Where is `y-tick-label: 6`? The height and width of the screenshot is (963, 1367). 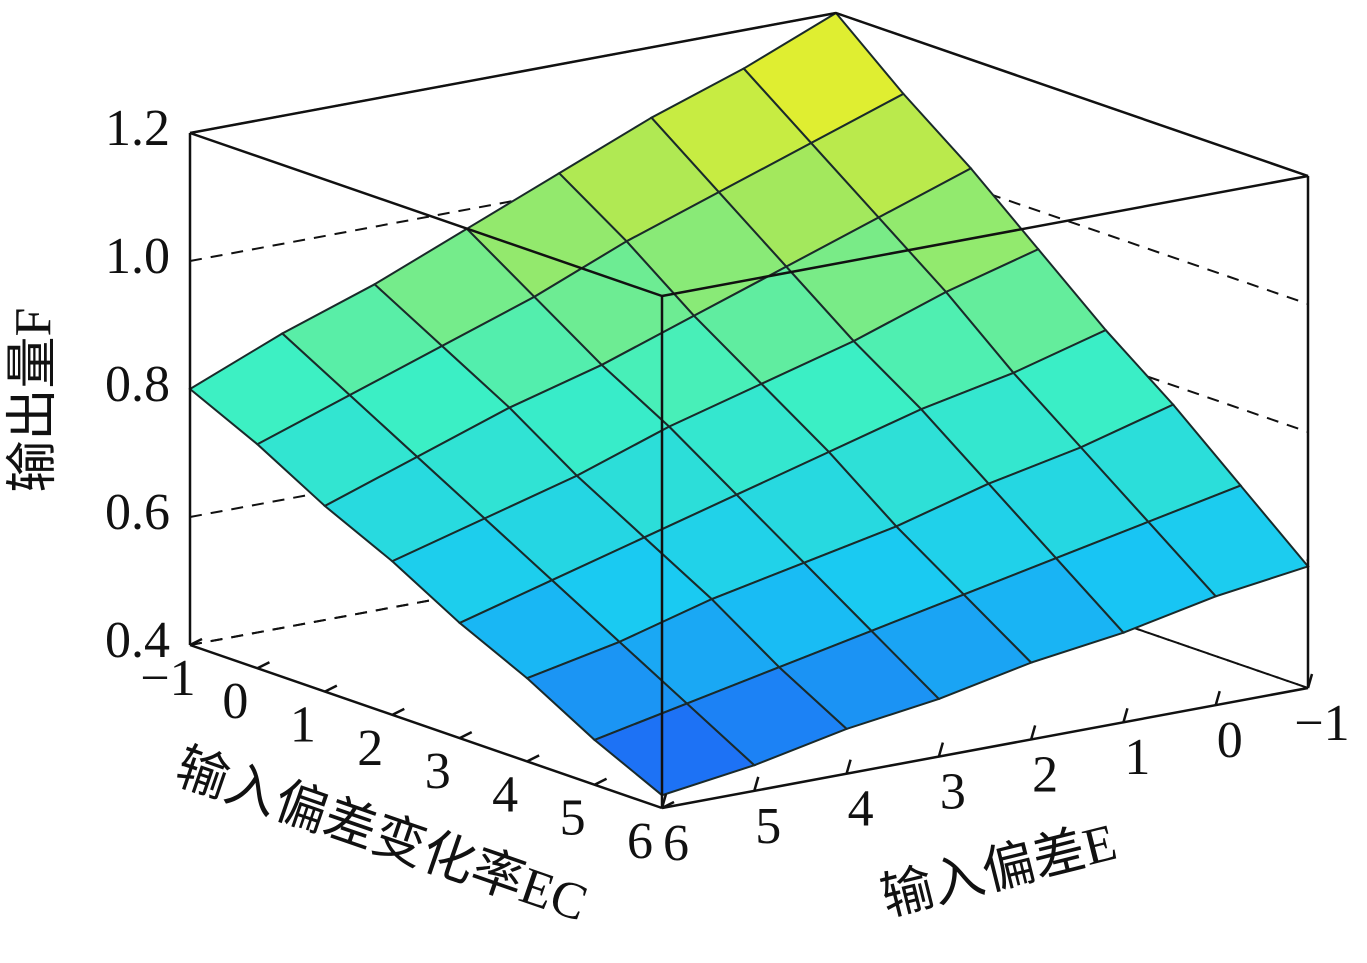 y-tick-label: 6 is located at coordinates (640, 841).